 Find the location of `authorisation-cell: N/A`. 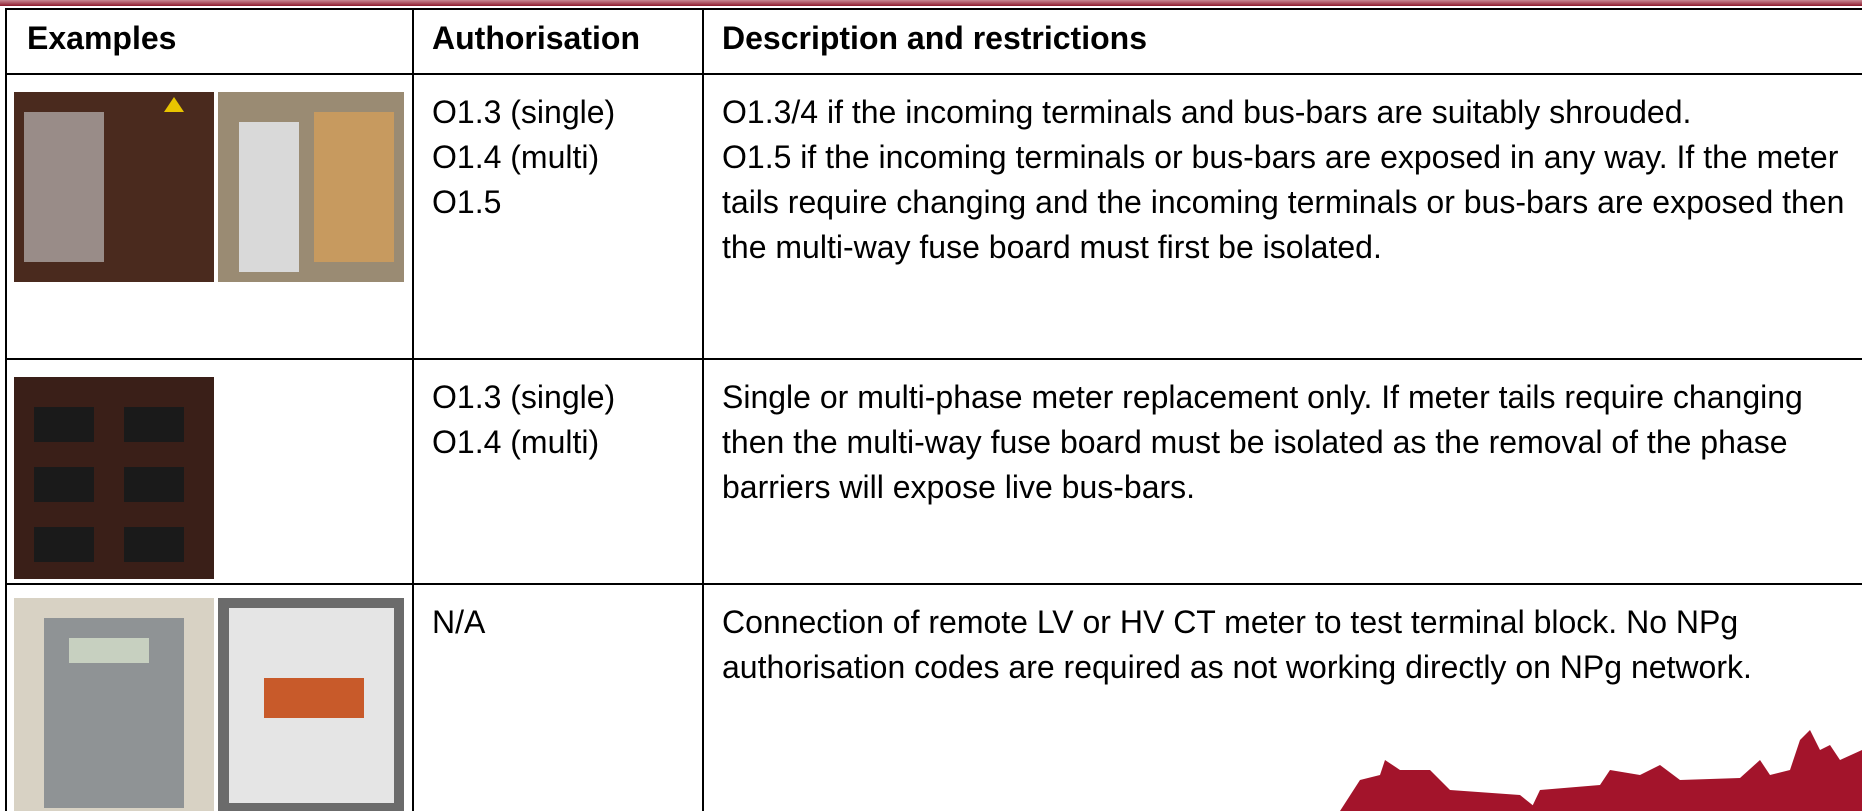

authorisation-cell: N/A is located at coordinates (562, 622).